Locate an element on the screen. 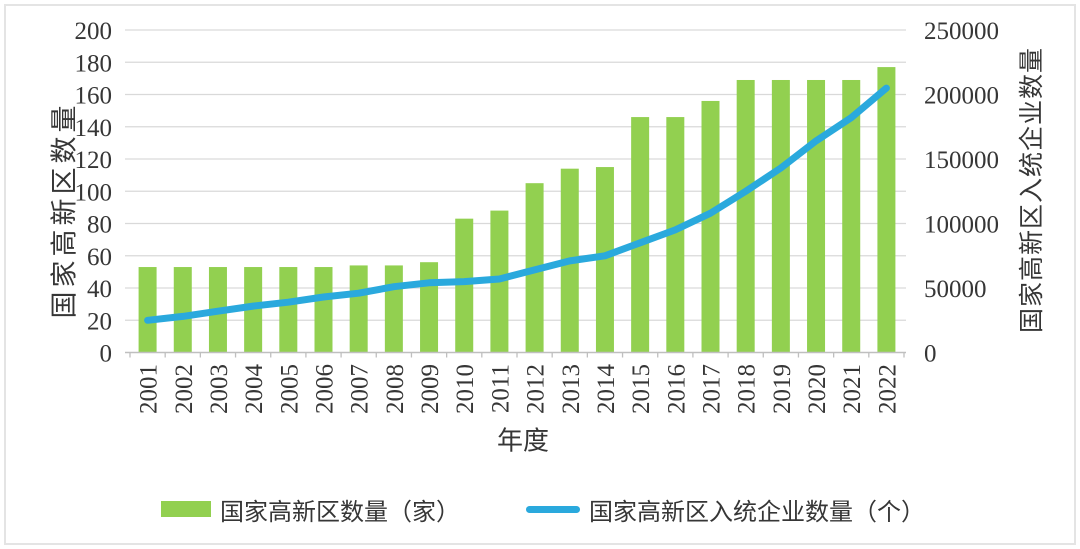 The image size is (1080, 549). bar-2008 is located at coordinates (393, 309).